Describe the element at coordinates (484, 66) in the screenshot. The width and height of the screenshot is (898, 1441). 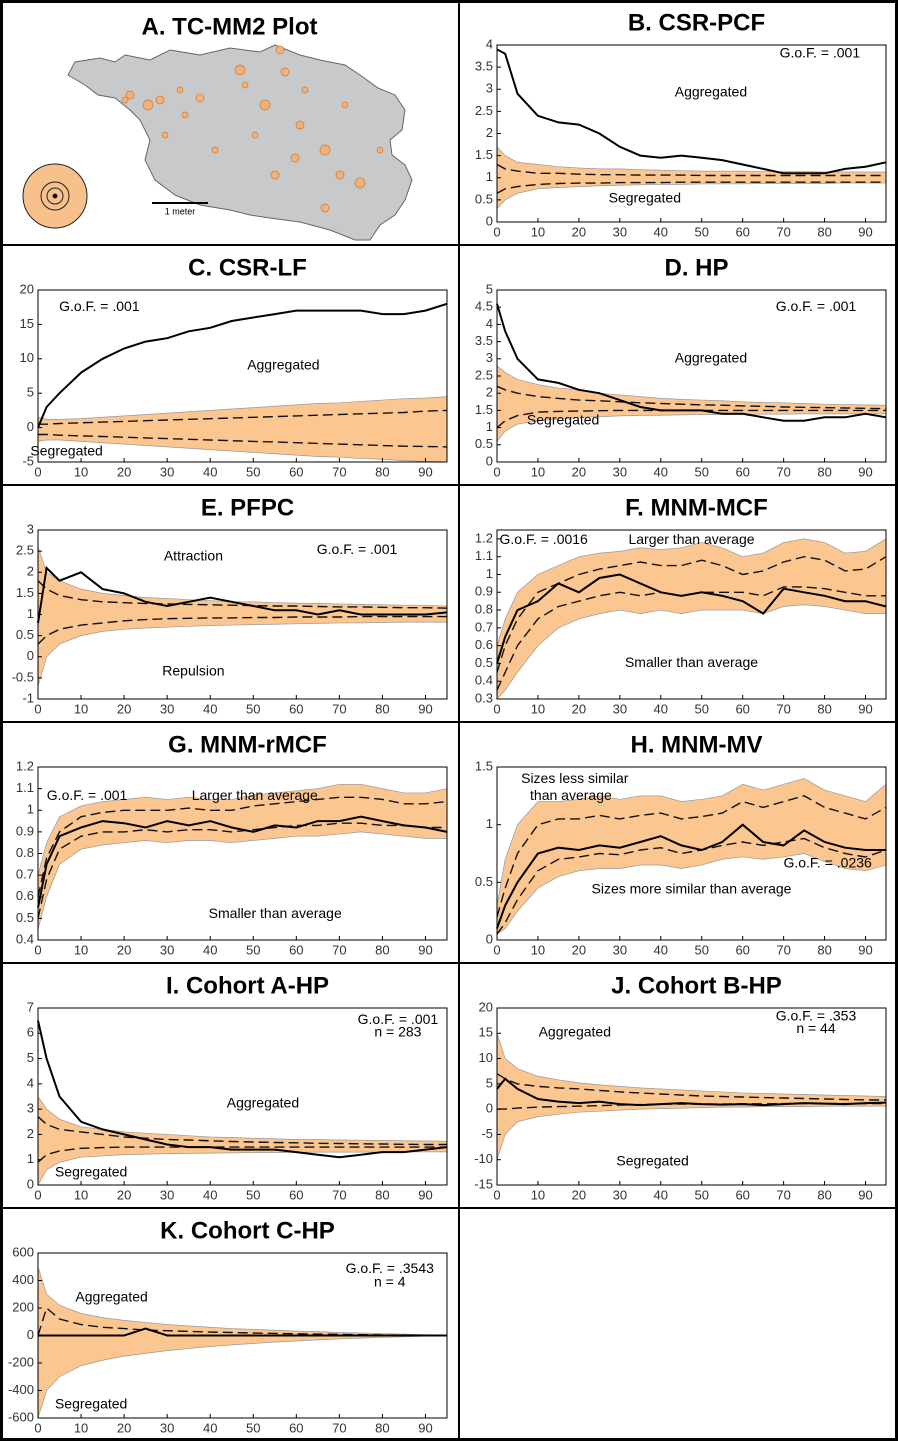
I see `y-tick-label: 3.5` at that location.